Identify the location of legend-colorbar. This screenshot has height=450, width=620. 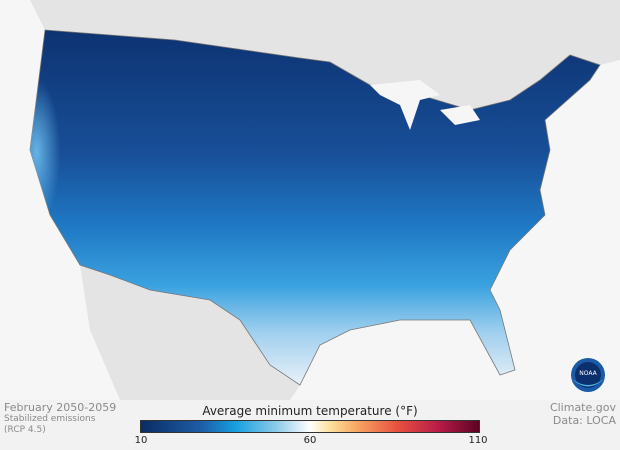
(310, 426).